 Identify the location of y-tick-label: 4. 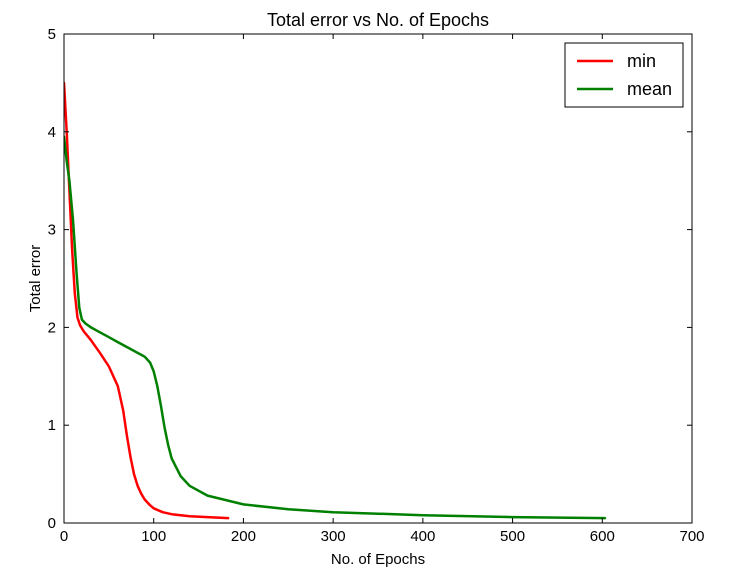
(52, 132).